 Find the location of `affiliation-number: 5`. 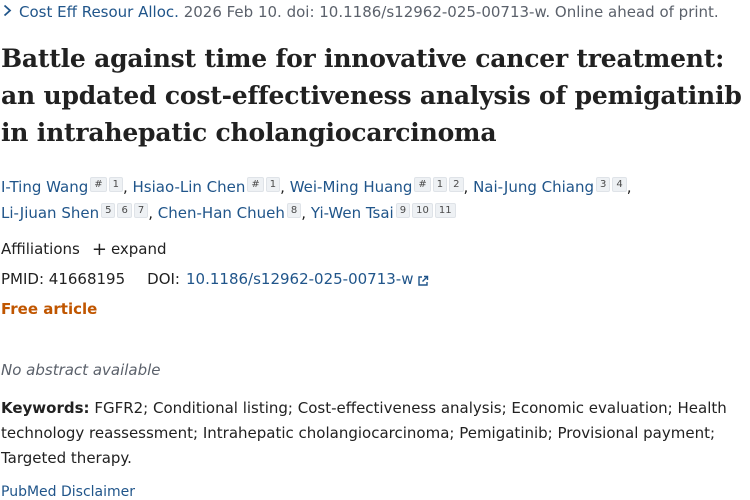

affiliation-number: 5 is located at coordinates (108, 210).